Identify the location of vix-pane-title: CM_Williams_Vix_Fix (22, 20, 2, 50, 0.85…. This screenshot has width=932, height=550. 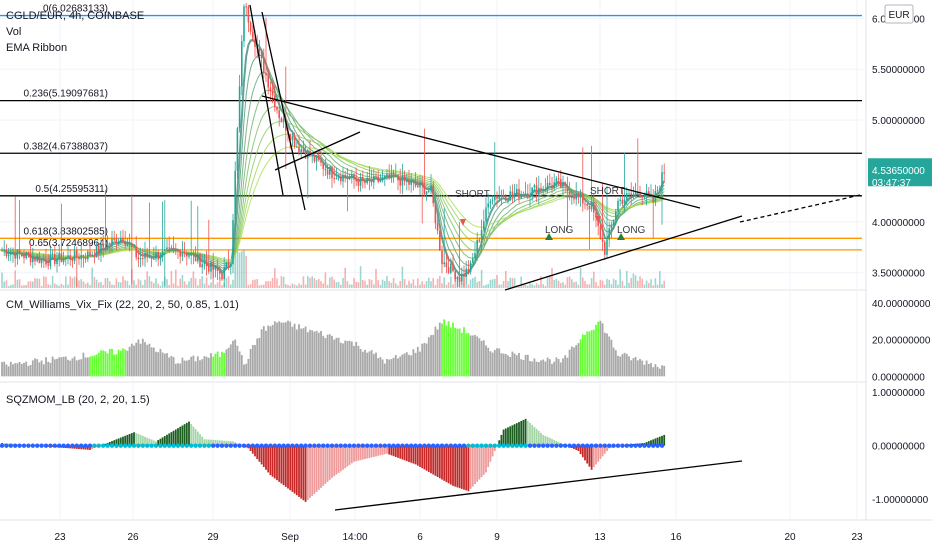
(122, 305).